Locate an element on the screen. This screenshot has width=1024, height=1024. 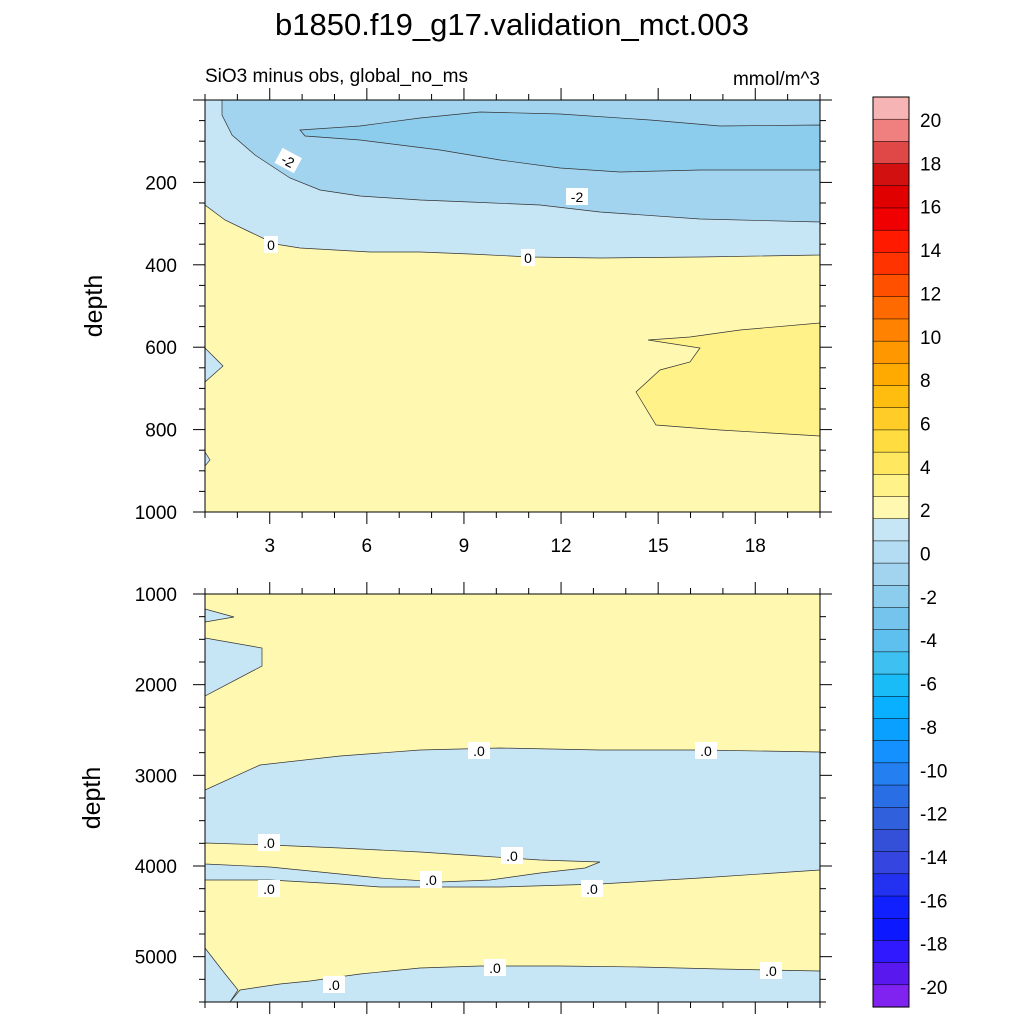
y-tick-label: 2000 is located at coordinates (156, 686).